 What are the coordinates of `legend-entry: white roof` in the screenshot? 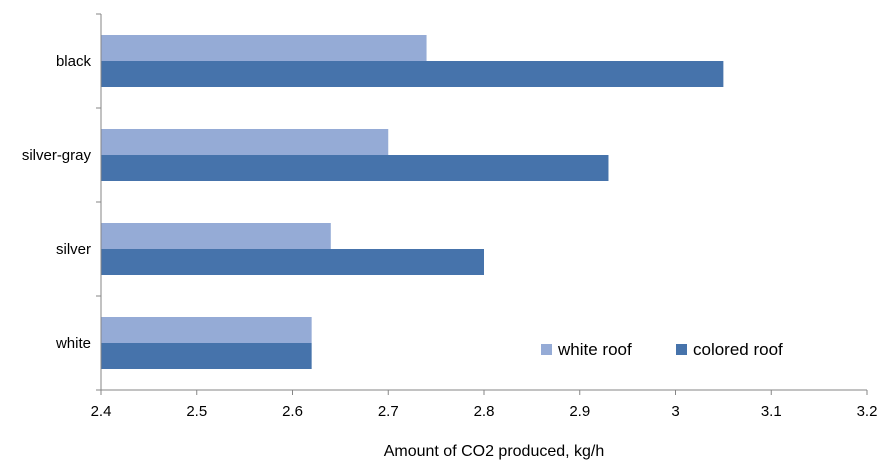 It's located at (594, 349).